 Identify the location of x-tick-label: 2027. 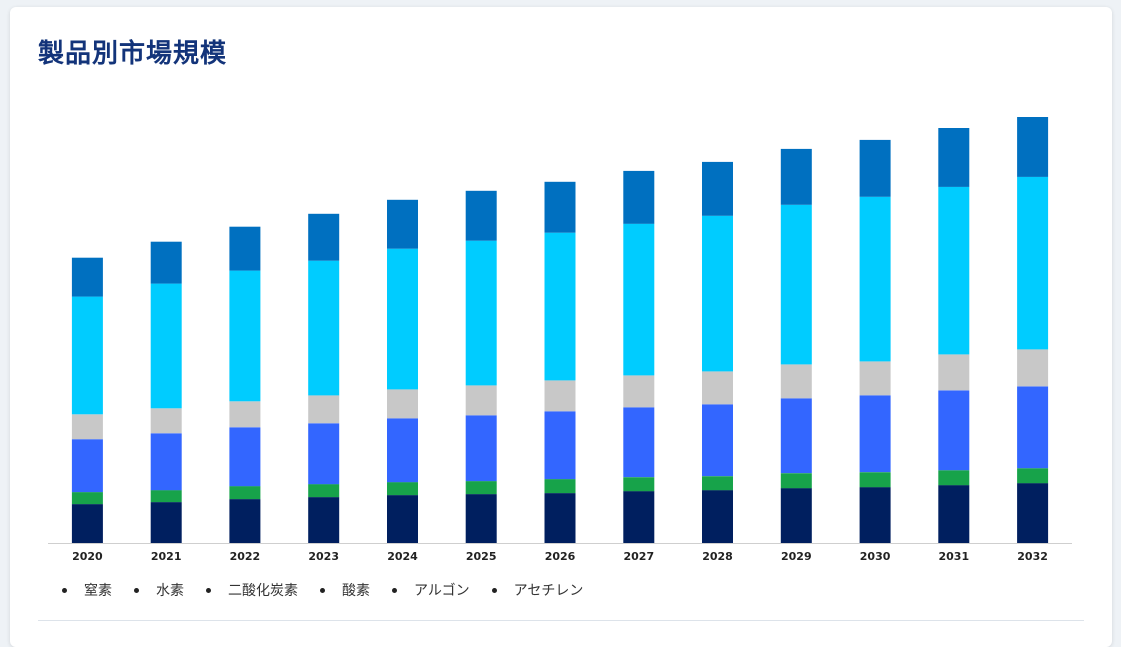
(638, 556).